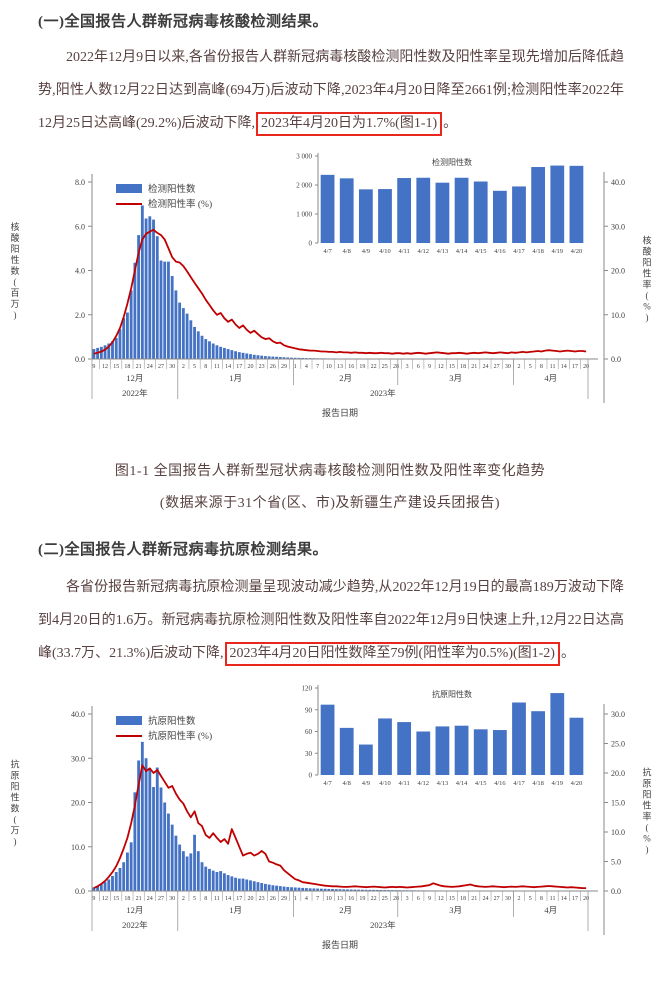  Describe the element at coordinates (374, 367) in the screenshot. I see `svg-text: 22` at that location.